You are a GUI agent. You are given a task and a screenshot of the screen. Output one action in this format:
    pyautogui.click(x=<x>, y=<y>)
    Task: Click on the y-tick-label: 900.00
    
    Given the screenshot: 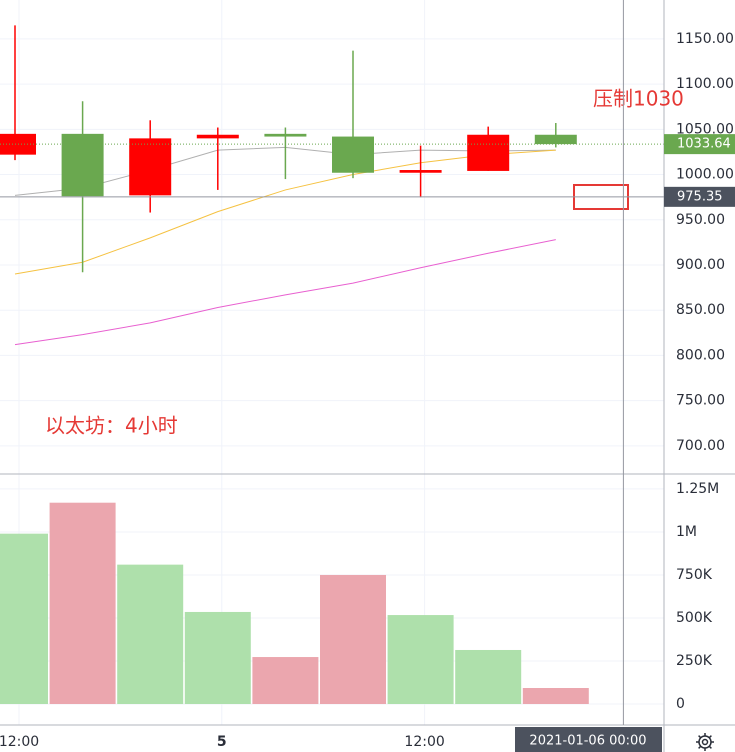 What is the action you would take?
    pyautogui.click(x=700, y=265)
    